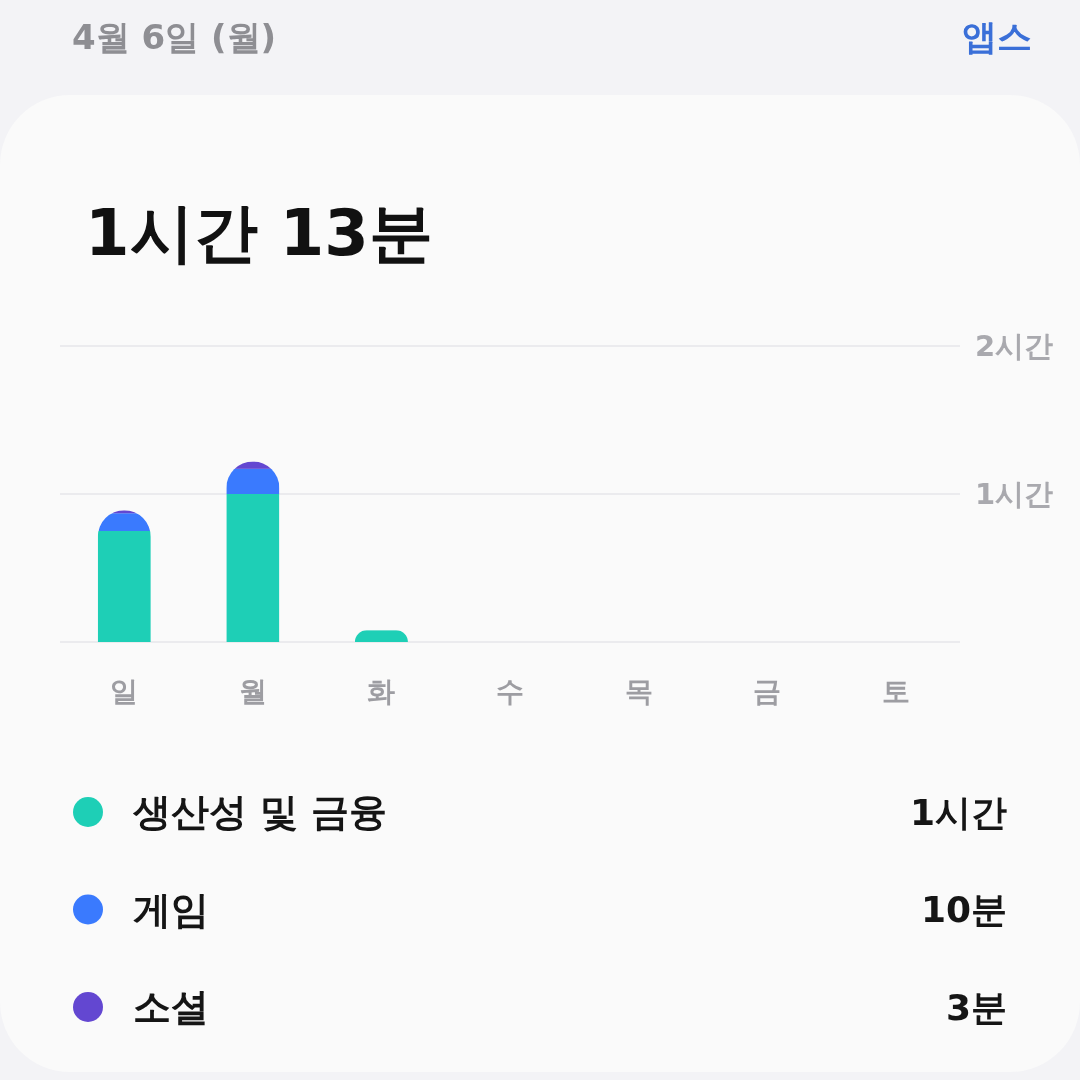 This screenshot has width=1080, height=1080. Describe the element at coordinates (540, 812) in the screenshot. I see `legend-item: 생산성 및 금융 1시간` at that location.